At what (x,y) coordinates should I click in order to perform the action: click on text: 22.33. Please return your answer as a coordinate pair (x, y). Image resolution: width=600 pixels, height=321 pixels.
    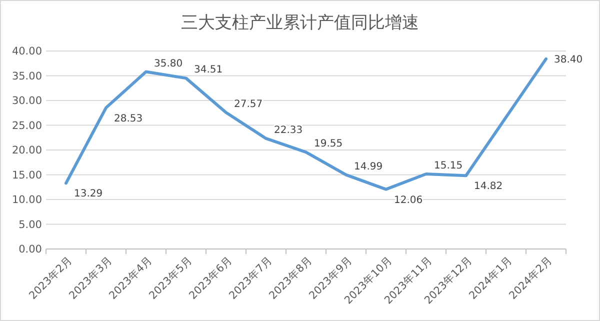
    Looking at the image, I should click on (288, 130).